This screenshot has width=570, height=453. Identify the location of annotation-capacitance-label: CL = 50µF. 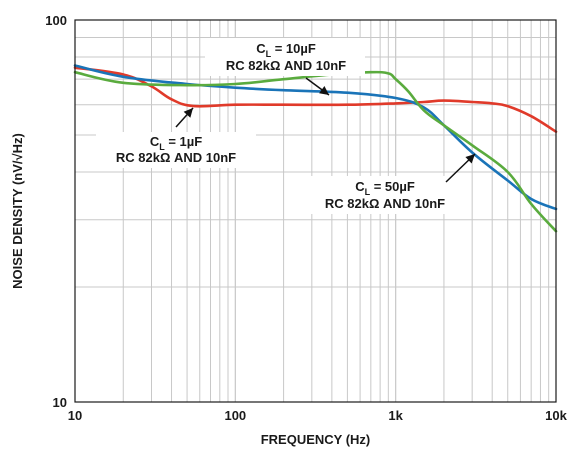
(385, 188).